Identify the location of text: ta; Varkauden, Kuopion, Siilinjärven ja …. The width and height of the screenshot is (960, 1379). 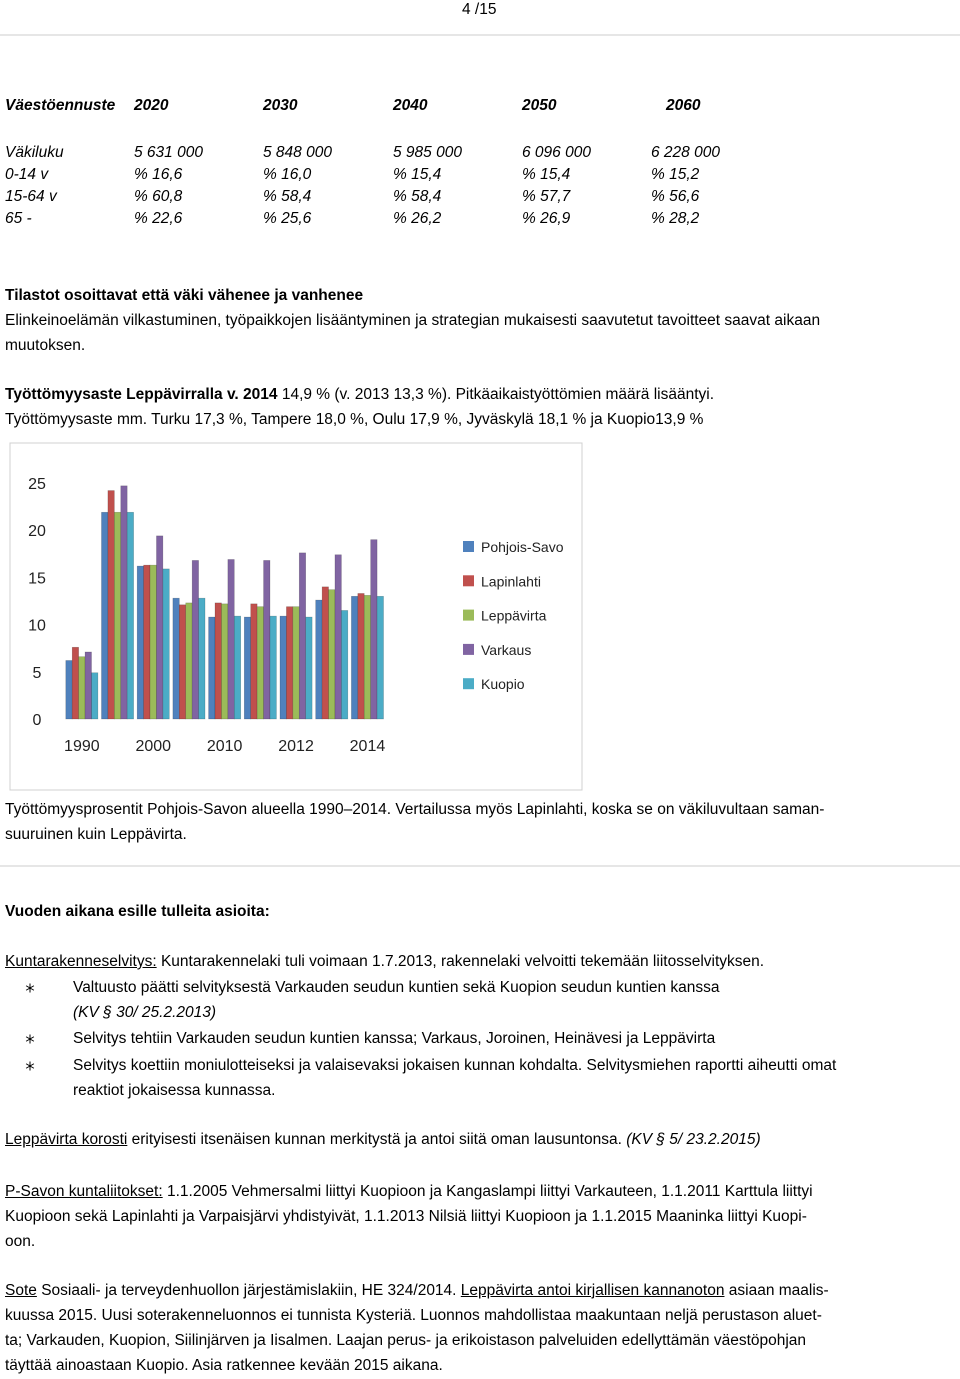
(406, 1340).